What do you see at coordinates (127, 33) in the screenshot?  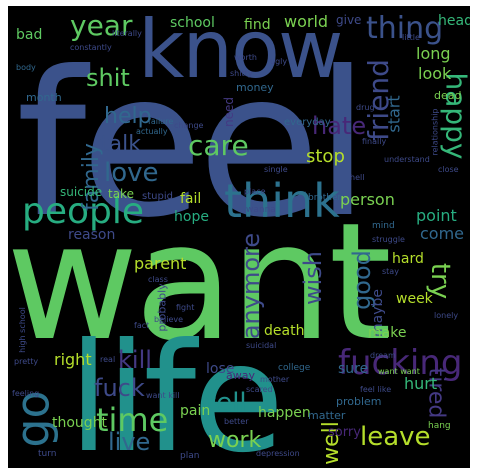 I see `word-literally: literally` at bounding box center [127, 33].